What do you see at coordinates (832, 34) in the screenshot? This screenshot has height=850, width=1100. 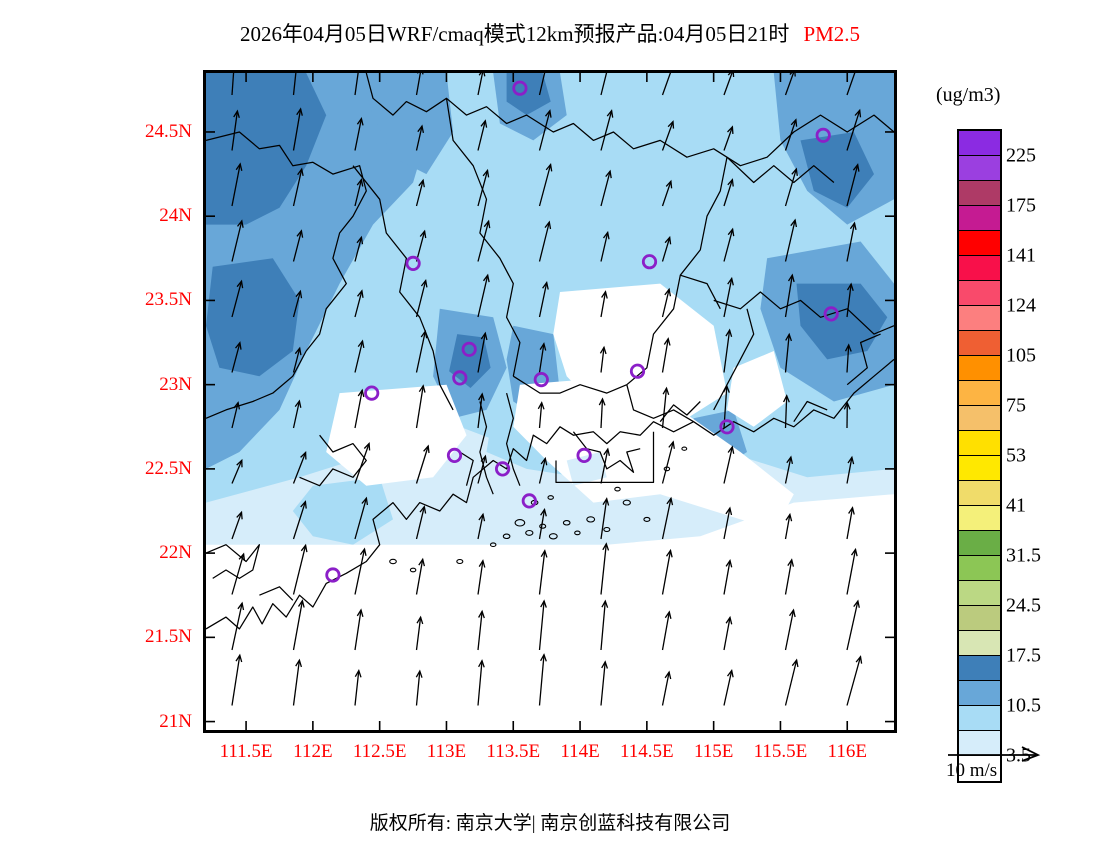 I see `title-species-text: PM2.5` at bounding box center [832, 34].